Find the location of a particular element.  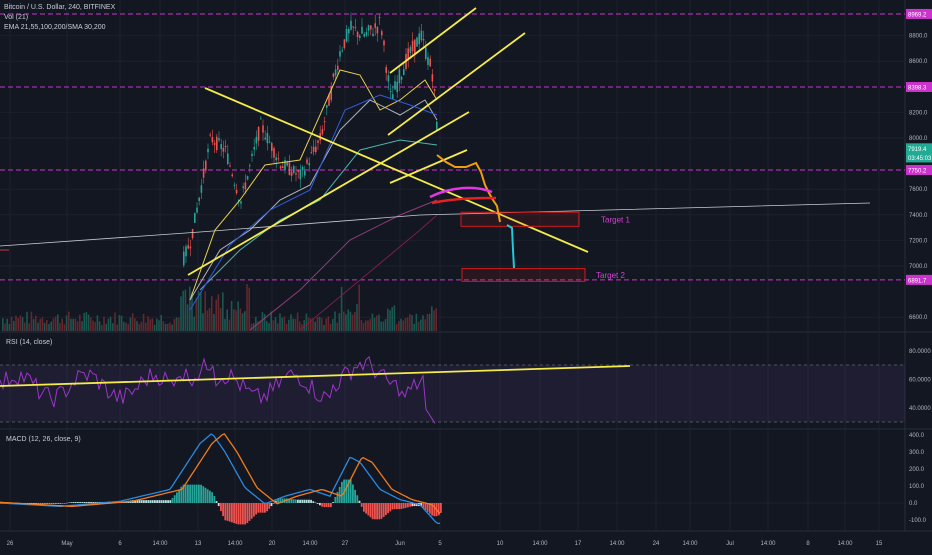

target-label: Target 1 is located at coordinates (615, 219).